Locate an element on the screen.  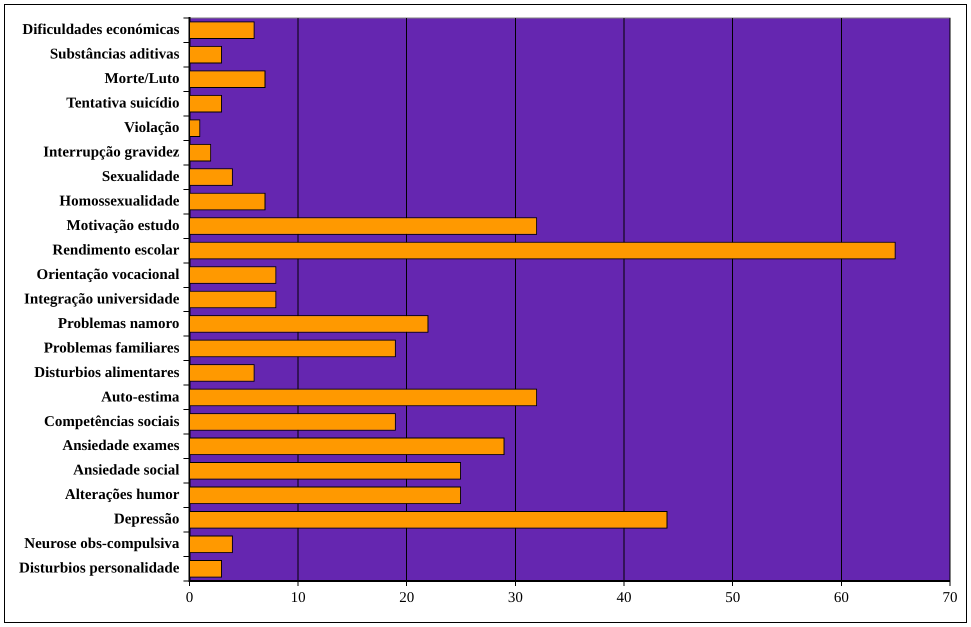
y-tick-label: Dificuldades económicas is located at coordinates (101, 30).